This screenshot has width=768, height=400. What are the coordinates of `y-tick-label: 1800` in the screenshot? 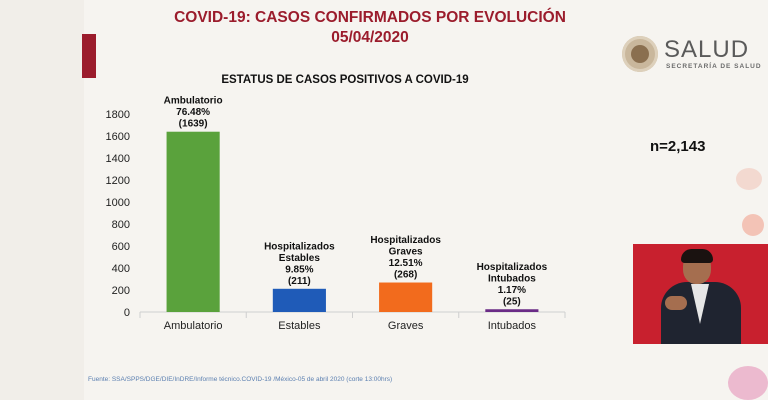 It's located at (118, 115).